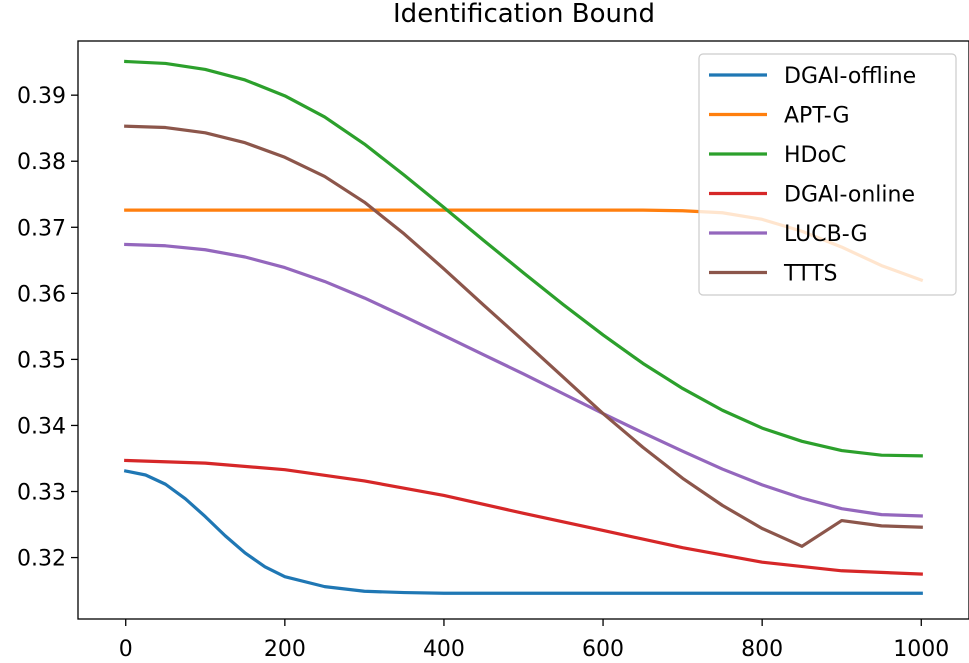  I want to click on y-tick-label: 0.32, so click(41, 559).